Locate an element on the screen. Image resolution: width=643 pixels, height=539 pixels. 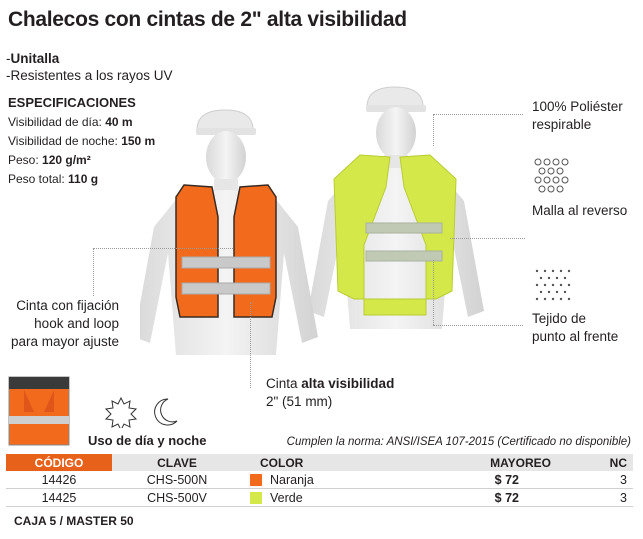
package-image is located at coordinates (39, 411).